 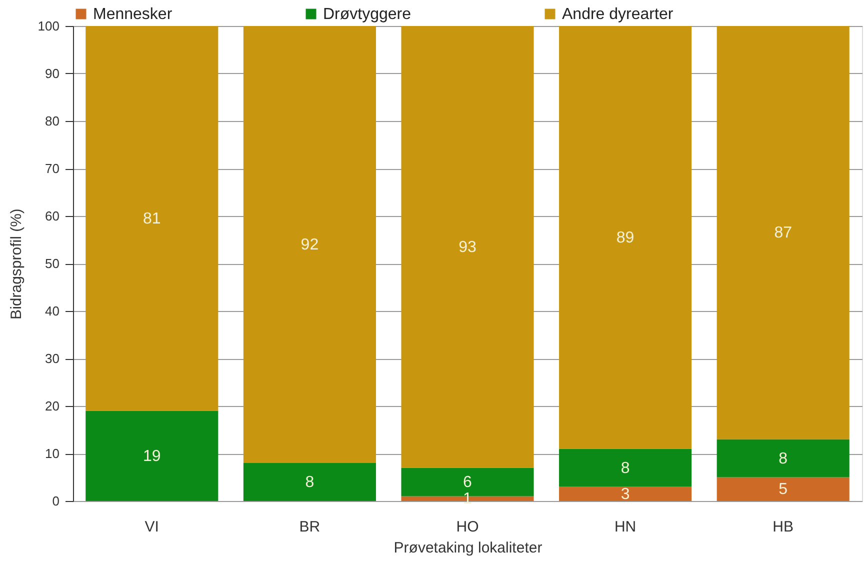 I want to click on y-tick-label: 30, so click(x=52, y=358).